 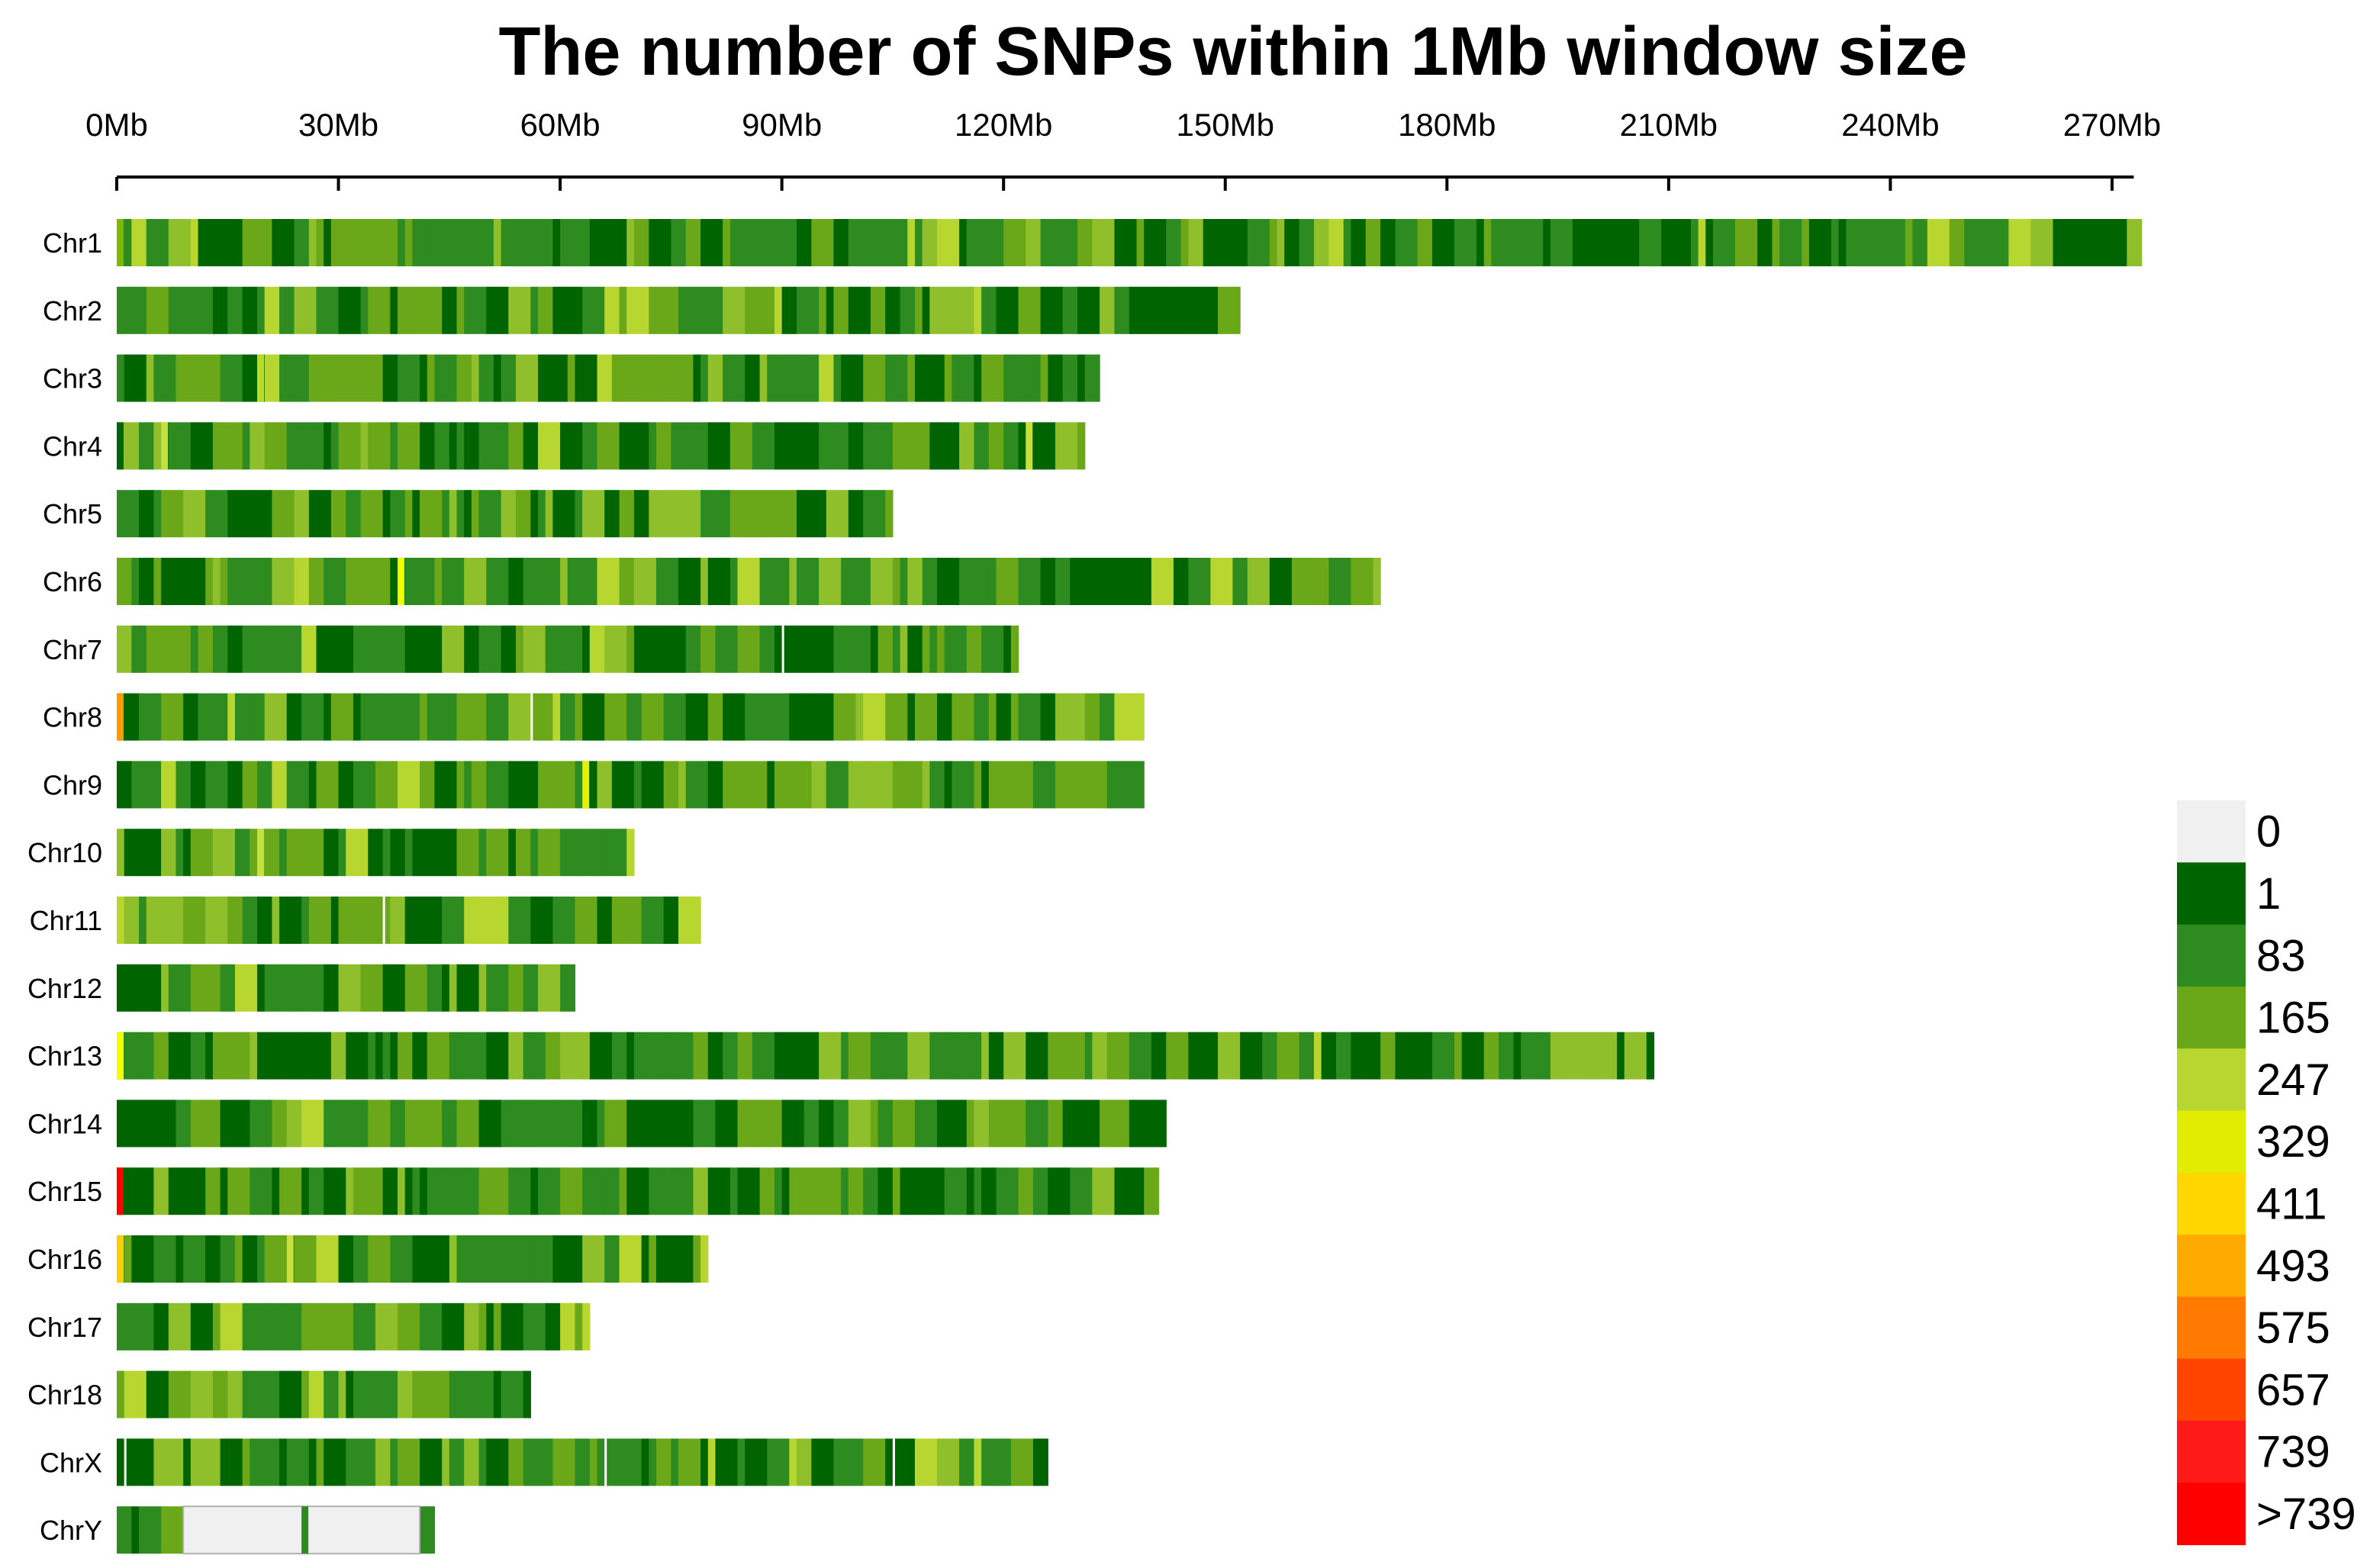 What do you see at coordinates (64, 852) in the screenshot?
I see `chromosome-label: Chr10` at bounding box center [64, 852].